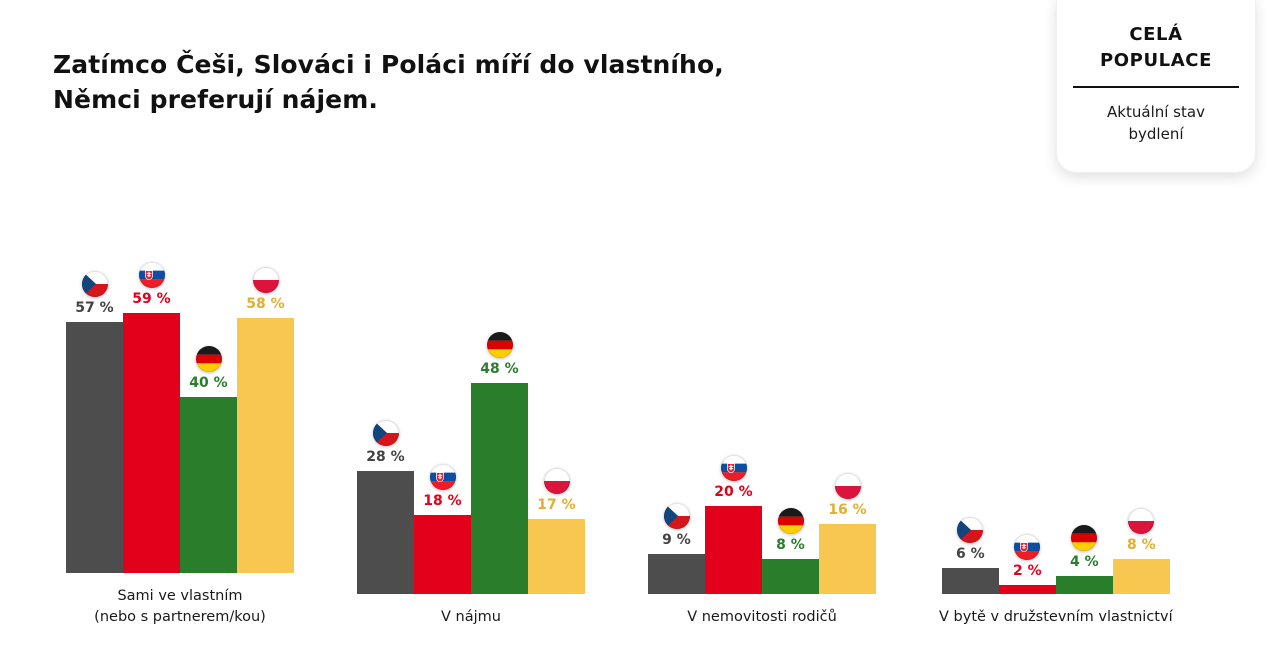 The height and width of the screenshot is (666, 1278). What do you see at coordinates (265, 303) in the screenshot?
I see `bar-value-label: 58 %` at bounding box center [265, 303].